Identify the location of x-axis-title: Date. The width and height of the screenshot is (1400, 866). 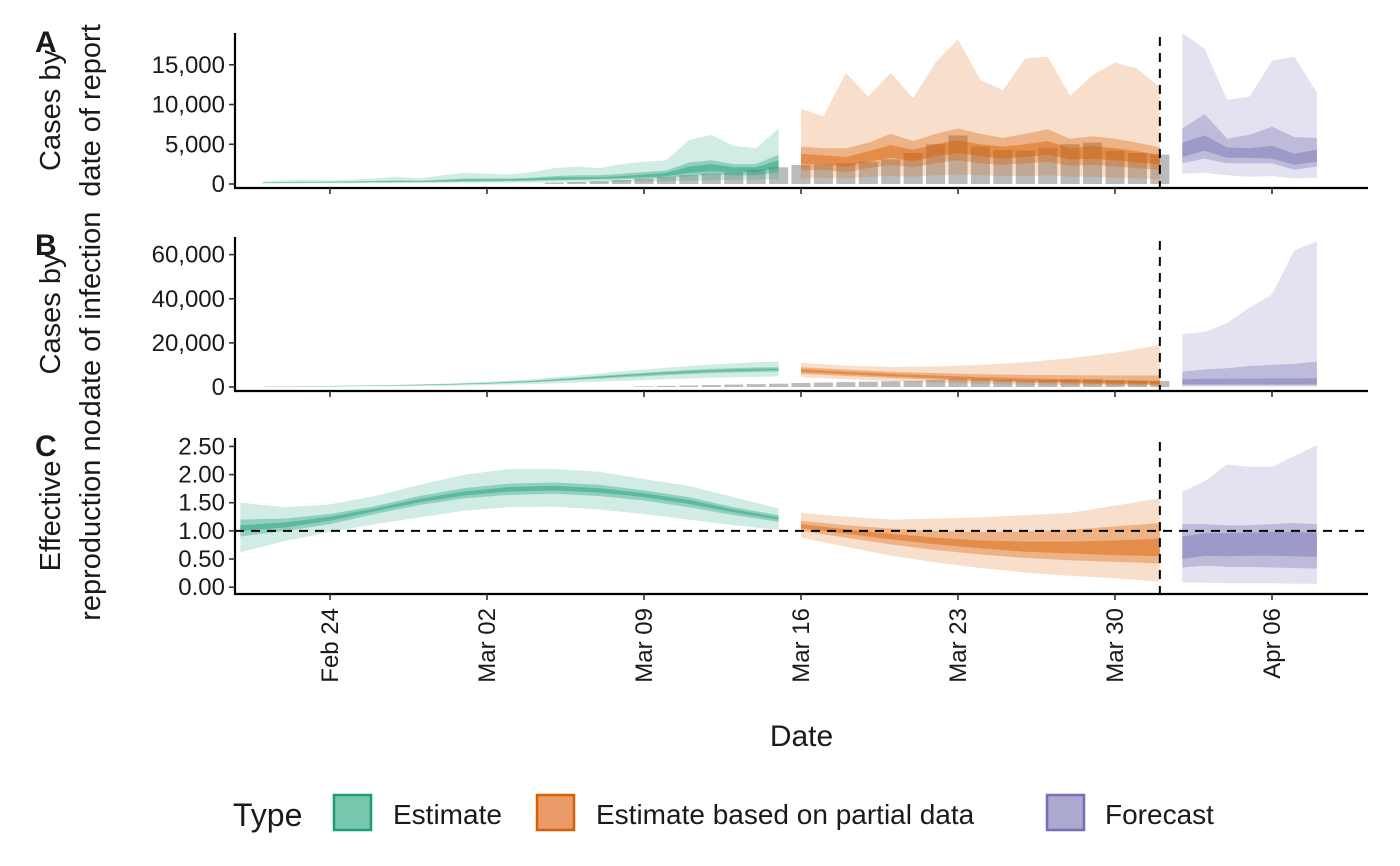
(801, 736).